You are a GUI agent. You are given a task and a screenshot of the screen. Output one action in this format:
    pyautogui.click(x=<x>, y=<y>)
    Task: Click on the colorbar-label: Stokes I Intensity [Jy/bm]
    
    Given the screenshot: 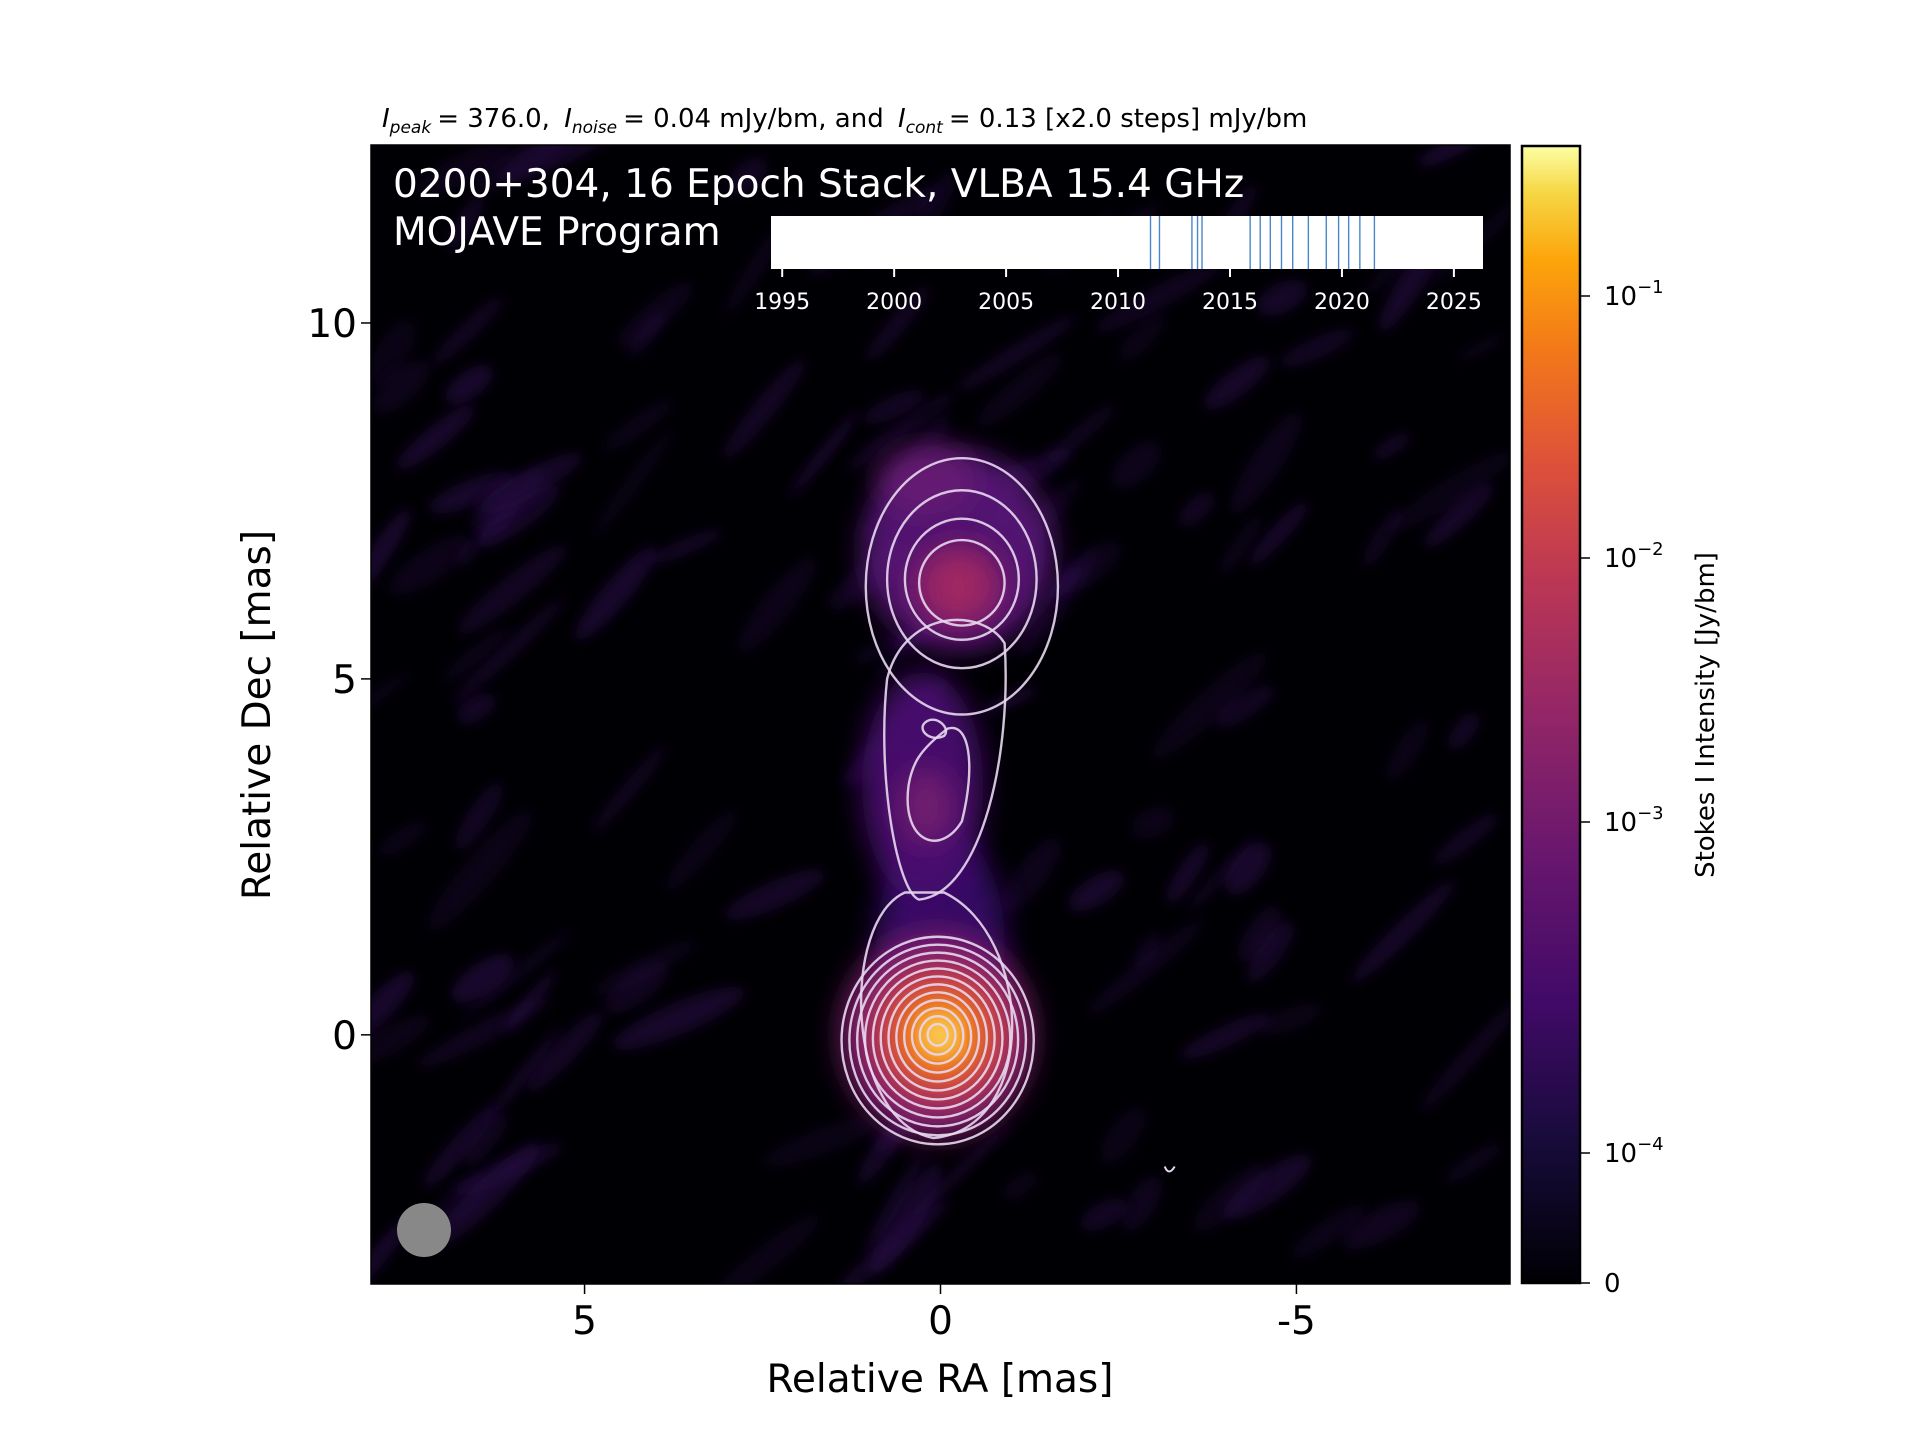 What is the action you would take?
    pyautogui.click(x=1706, y=715)
    